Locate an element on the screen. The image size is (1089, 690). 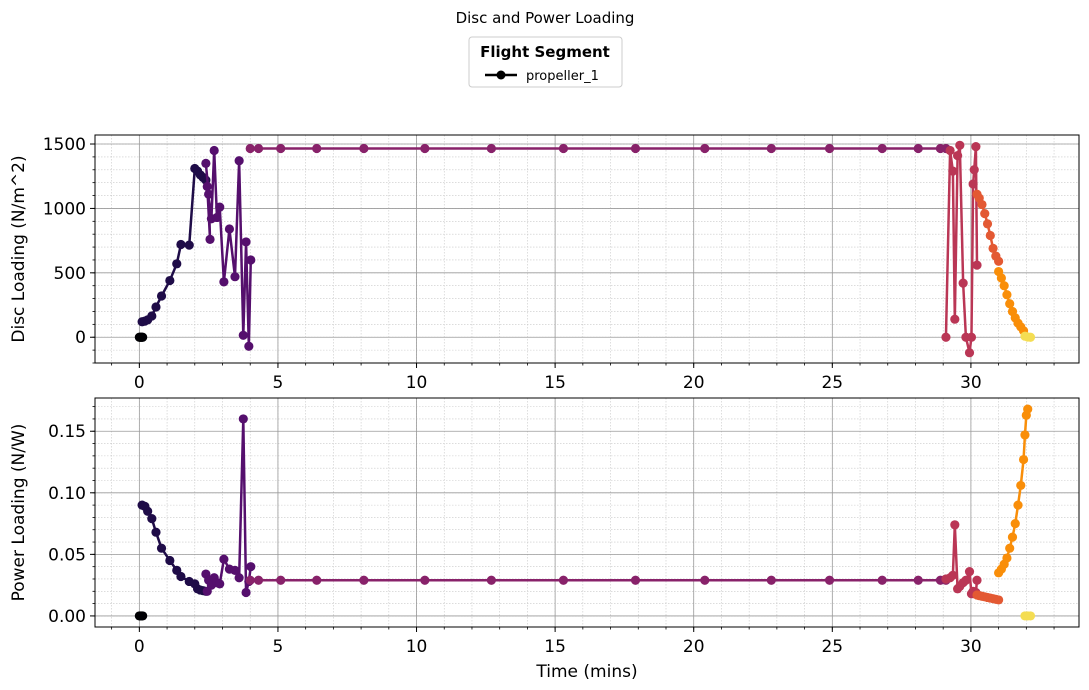
y-axis-label: Power Loading (N/W) is located at coordinates (19, 513).